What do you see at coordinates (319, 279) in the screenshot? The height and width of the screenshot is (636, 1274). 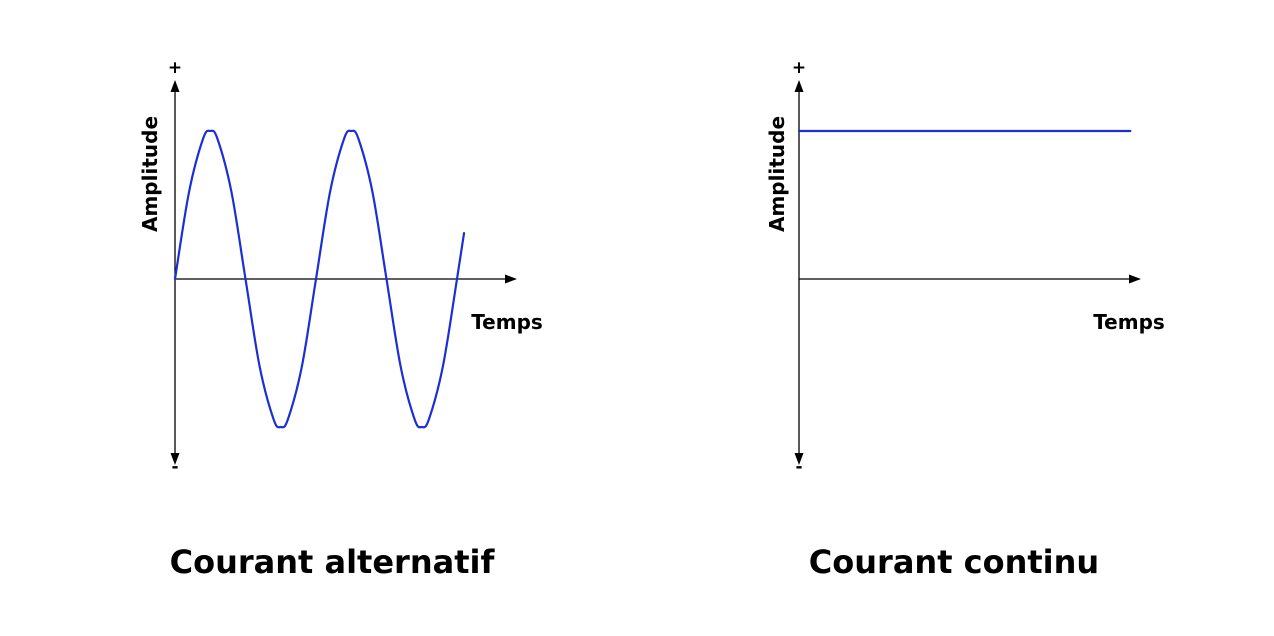 I see `series-line-ac` at bounding box center [319, 279].